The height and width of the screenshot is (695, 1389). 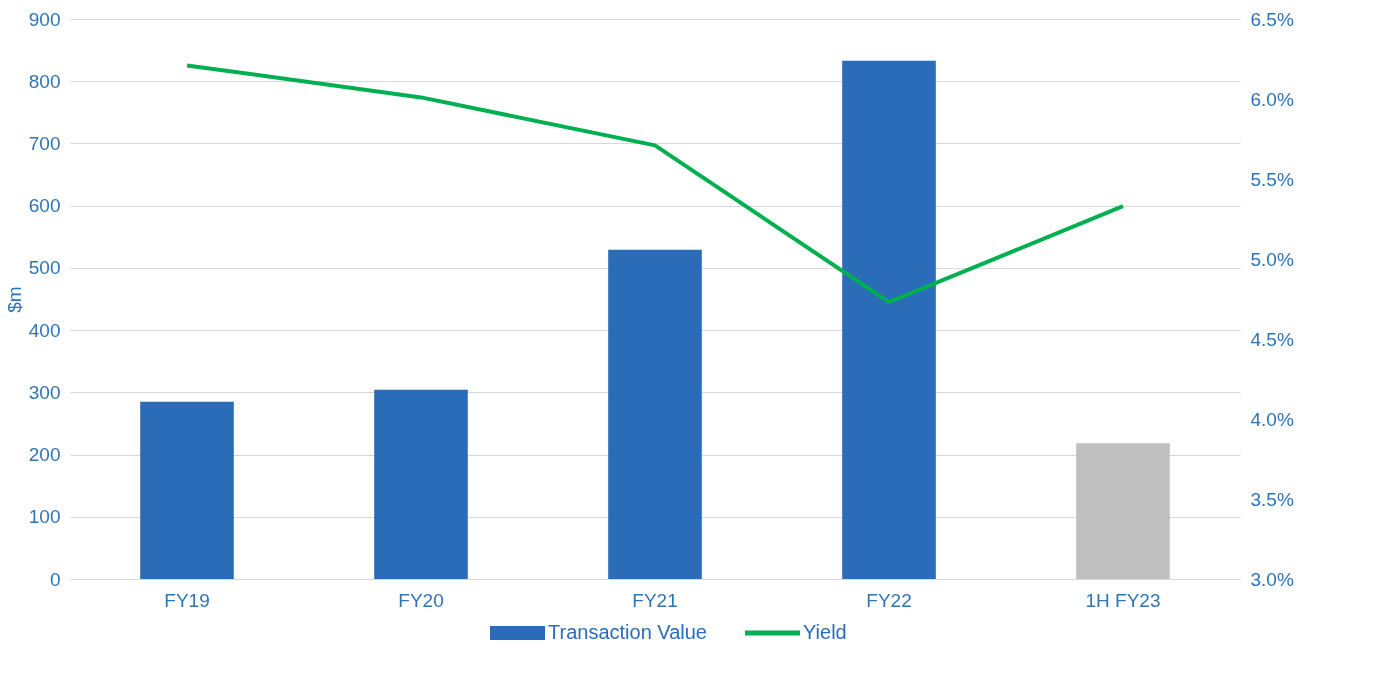 I want to click on y-tick-label: 400, so click(x=44, y=330).